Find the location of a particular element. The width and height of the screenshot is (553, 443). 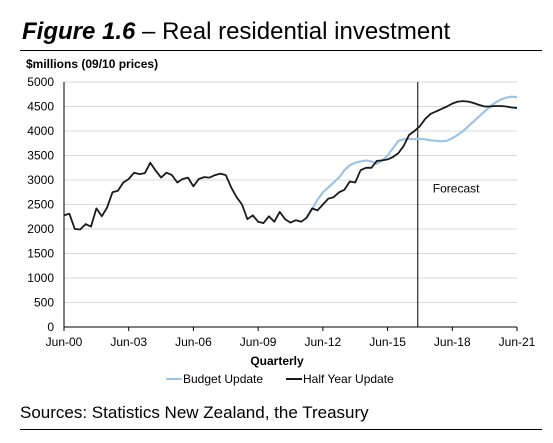

y-tick-label: 4000 is located at coordinates (40, 131).